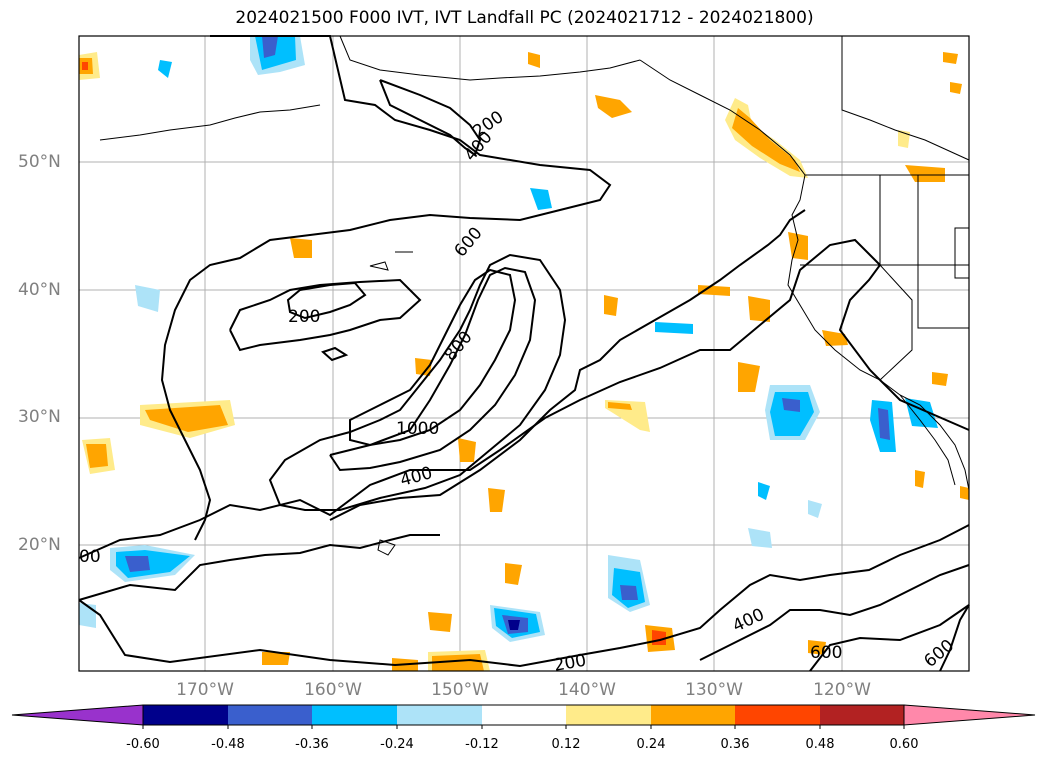  Describe the element at coordinates (566, 744) in the screenshot. I see `colorbar-tick-label: 0.12` at that location.